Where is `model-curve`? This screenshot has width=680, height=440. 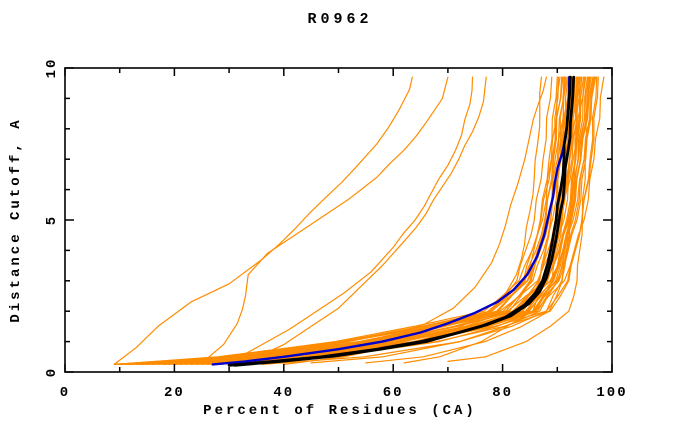 model-curve is located at coordinates (518, 219).